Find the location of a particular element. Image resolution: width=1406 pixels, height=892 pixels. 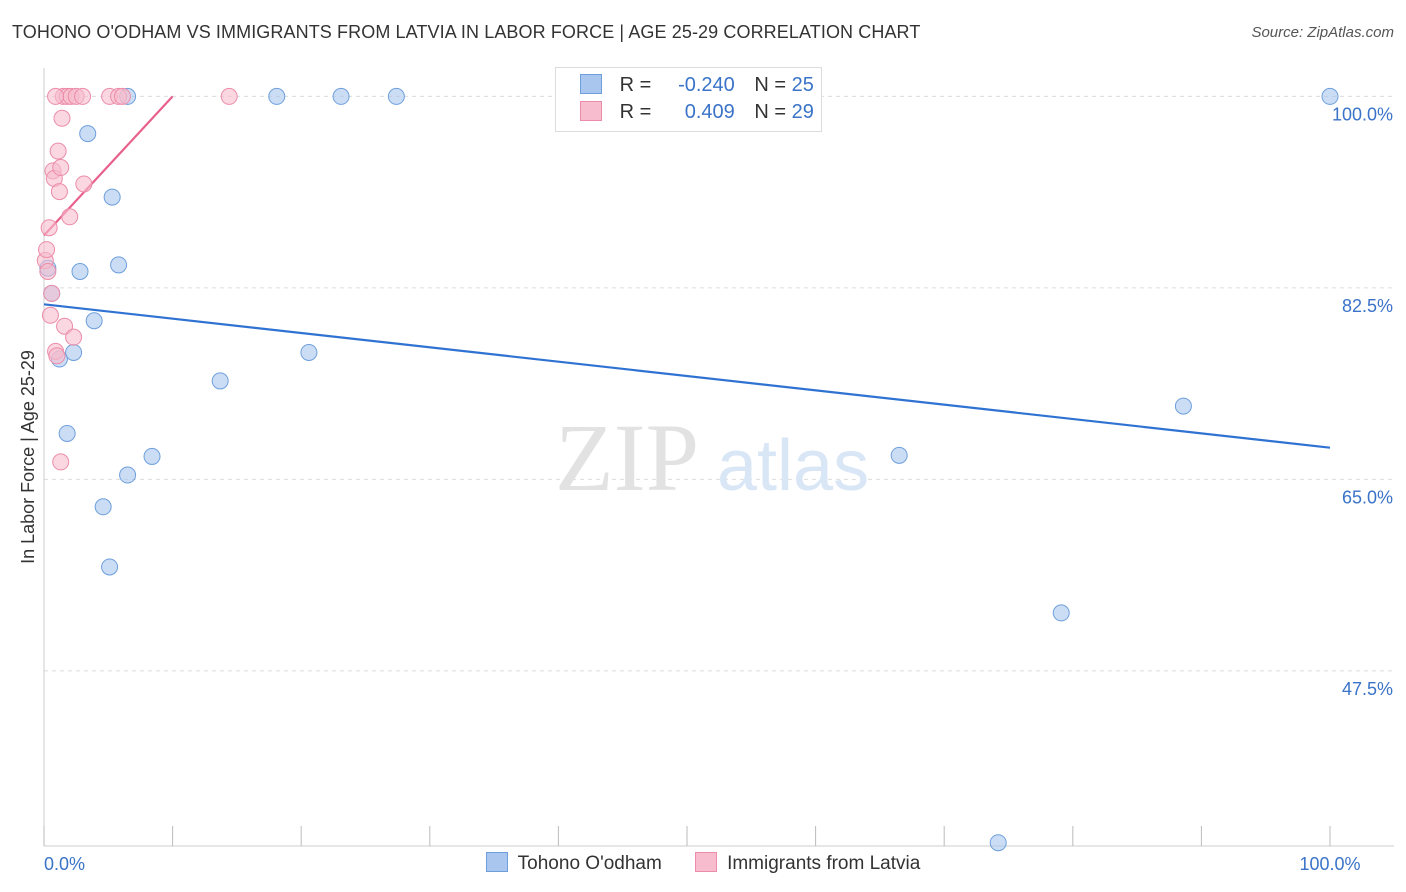

legend-n-value: 25 is located at coordinates (802, 85).